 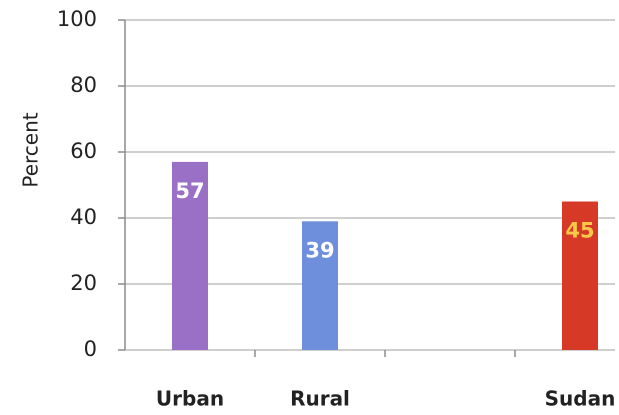 What do you see at coordinates (580, 399) in the screenshot?
I see `x-tick-label: Sudan` at bounding box center [580, 399].